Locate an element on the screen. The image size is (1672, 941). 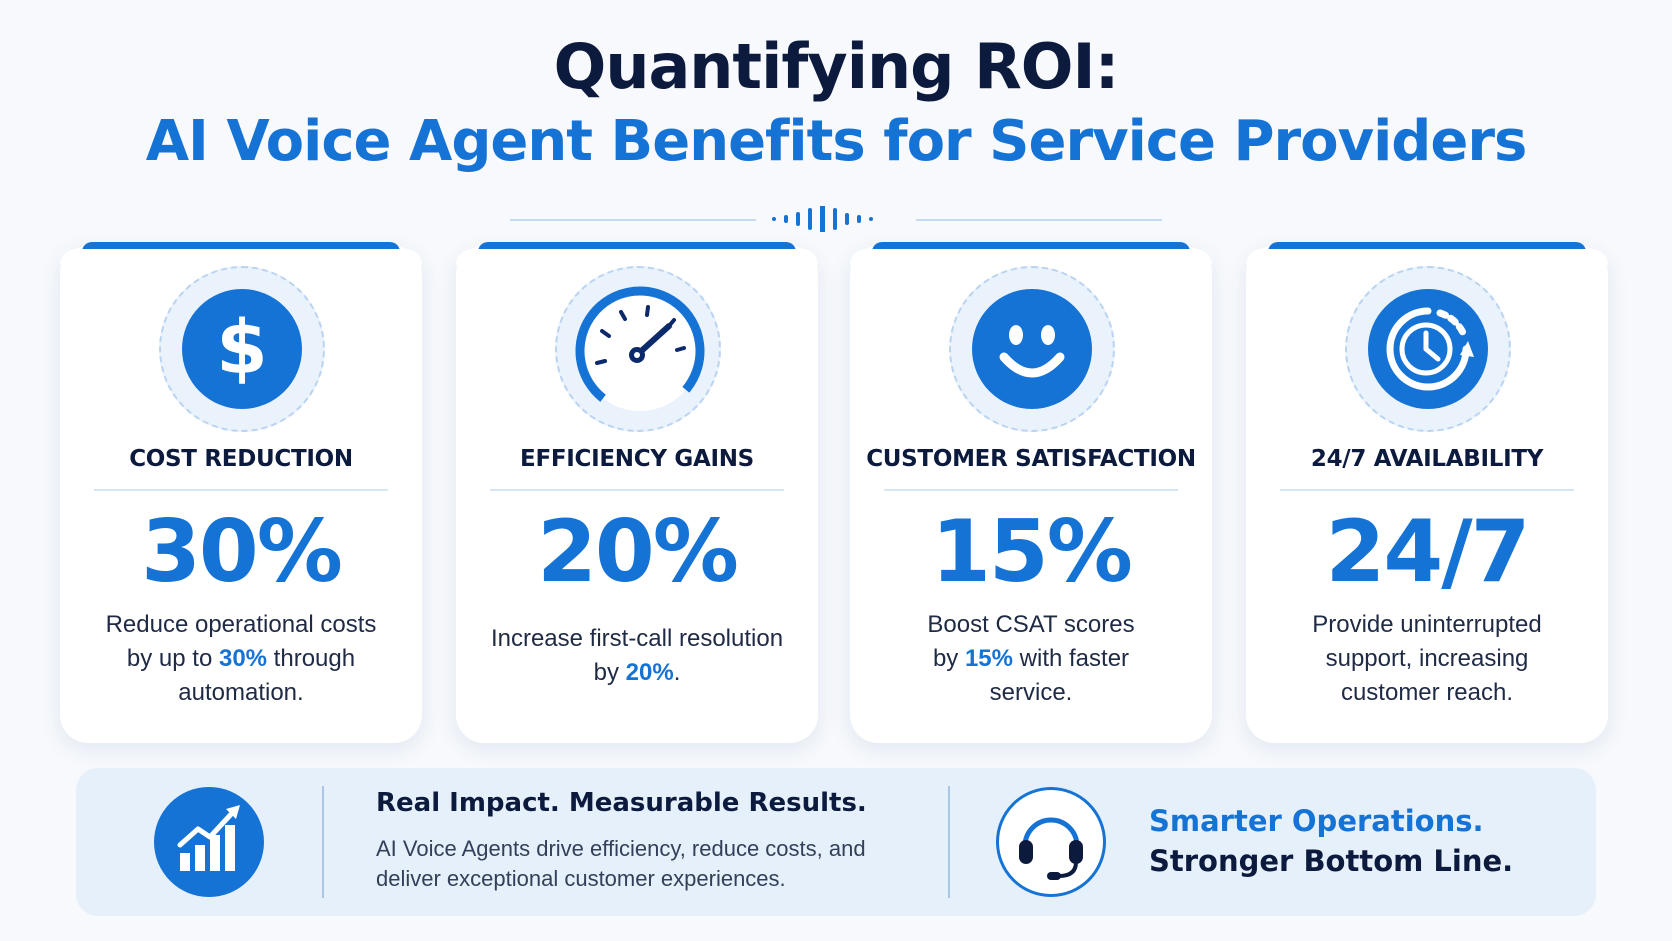
banner-heading: Real Impact. Measurable Results. is located at coordinates (621, 803).